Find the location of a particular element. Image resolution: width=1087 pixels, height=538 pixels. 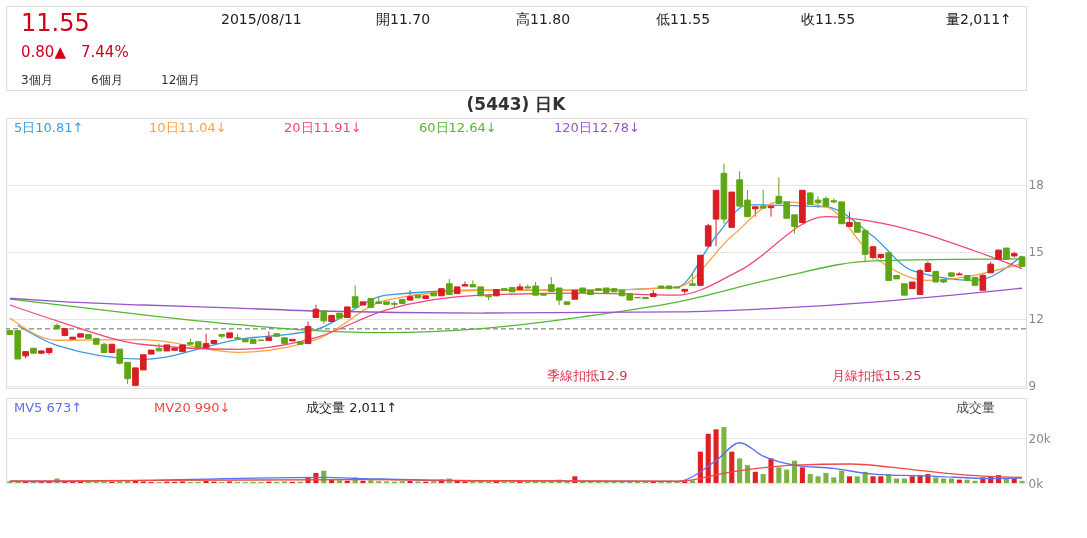

text: 3個月 is located at coordinates (37, 80).